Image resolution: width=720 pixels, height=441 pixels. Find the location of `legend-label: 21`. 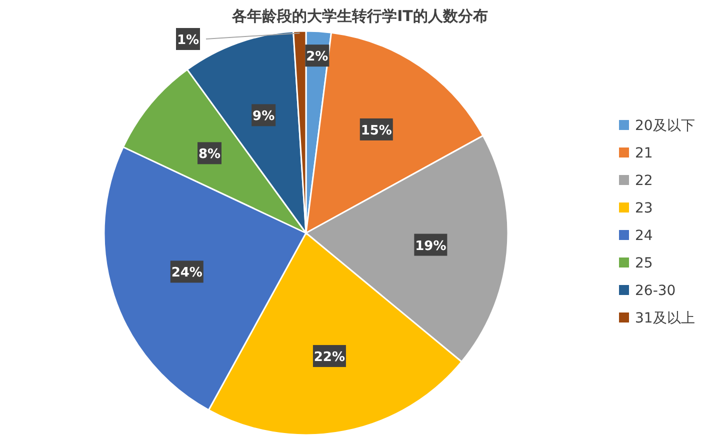

legend-label: 21 is located at coordinates (644, 154).